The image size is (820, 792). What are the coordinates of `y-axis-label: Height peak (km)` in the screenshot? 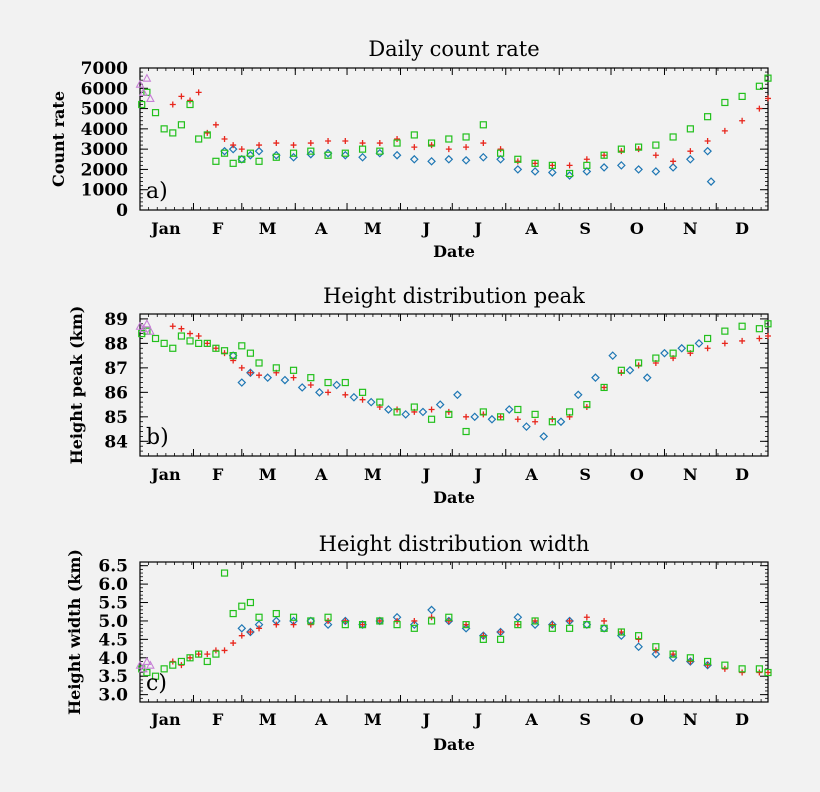 It's located at (76, 385).